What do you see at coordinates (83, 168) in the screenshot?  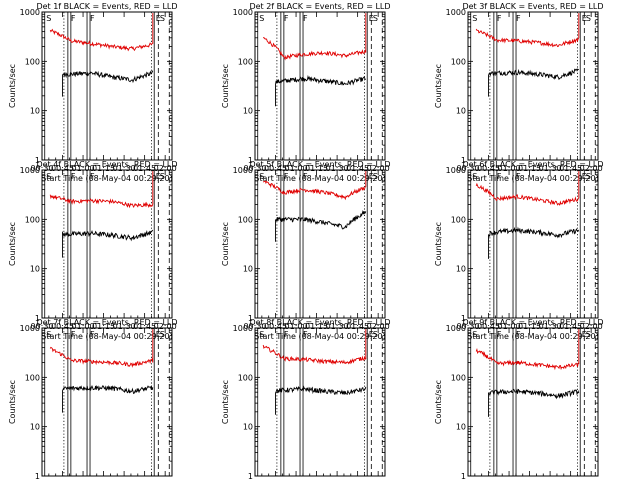 I see `x-tick-label: 01:00` at bounding box center [83, 168].